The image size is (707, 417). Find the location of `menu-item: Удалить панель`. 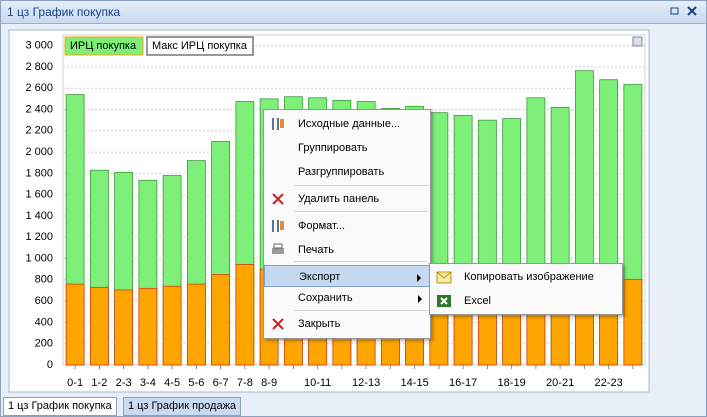

menu-item: Удалить панель is located at coordinates (347, 199).